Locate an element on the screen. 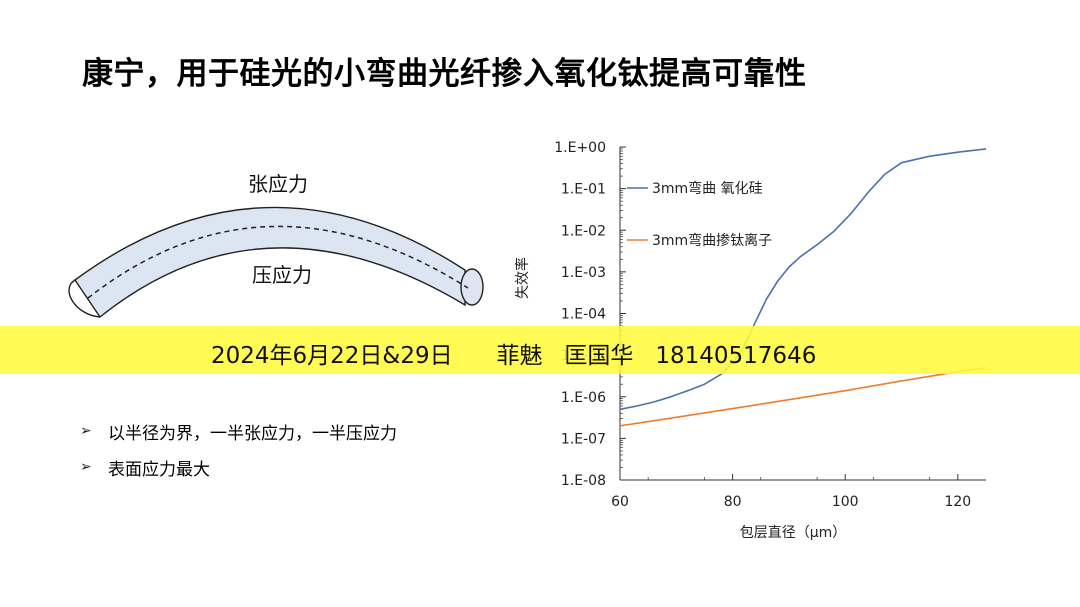  page-title: 康宁，用于硅光的小弯曲光纤掺入氧化钛提高可靠性 is located at coordinates (444, 74).